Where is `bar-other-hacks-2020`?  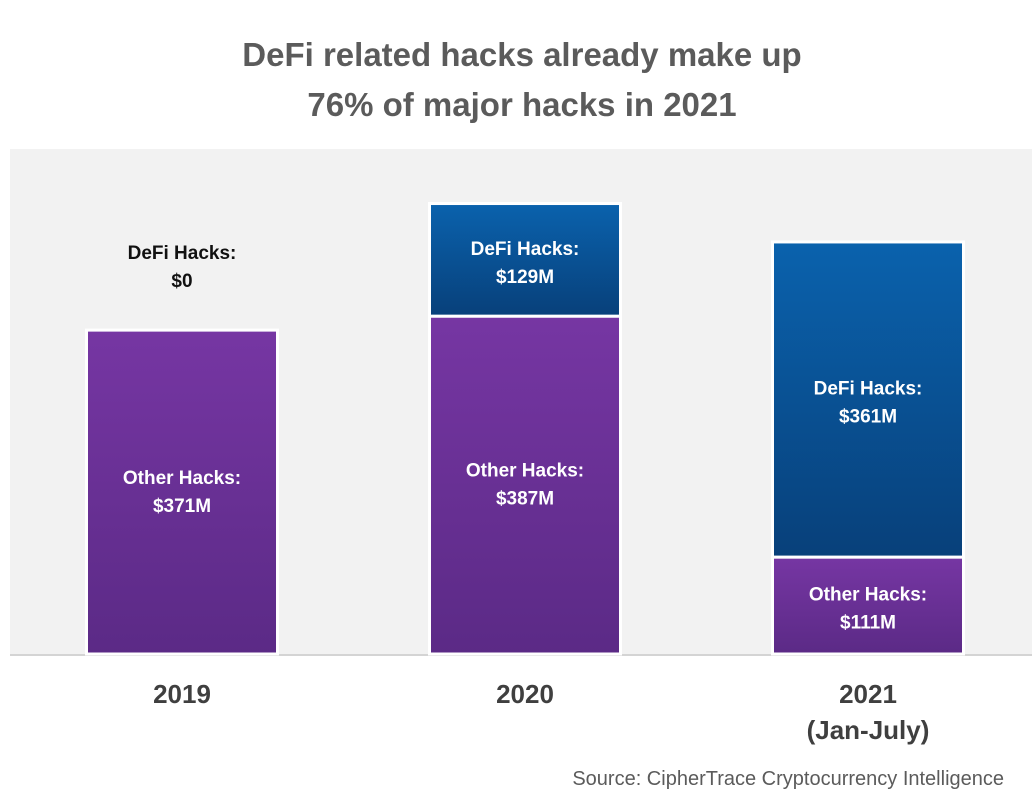 bar-other-hacks-2020 is located at coordinates (525, 485).